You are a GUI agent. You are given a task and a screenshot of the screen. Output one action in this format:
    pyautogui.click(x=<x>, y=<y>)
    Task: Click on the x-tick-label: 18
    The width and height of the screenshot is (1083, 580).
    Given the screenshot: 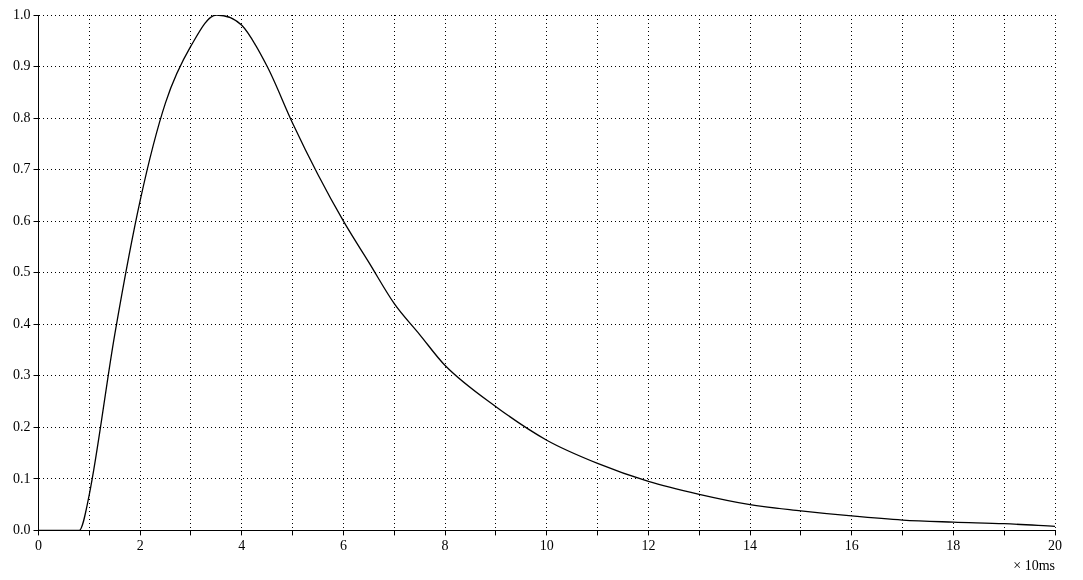 What is the action you would take?
    pyautogui.click(x=953, y=546)
    